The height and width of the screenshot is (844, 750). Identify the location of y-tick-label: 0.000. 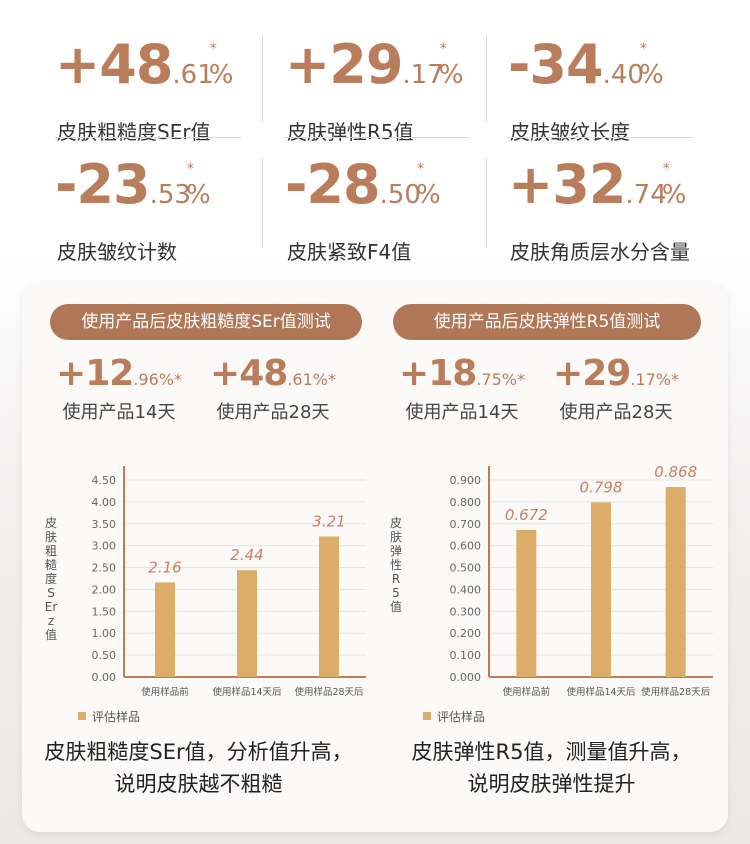
(466, 677).